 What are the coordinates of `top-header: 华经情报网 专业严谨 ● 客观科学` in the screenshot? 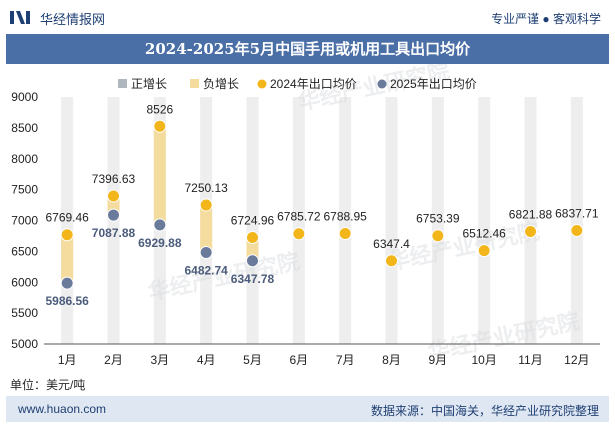 It's located at (307, 17).